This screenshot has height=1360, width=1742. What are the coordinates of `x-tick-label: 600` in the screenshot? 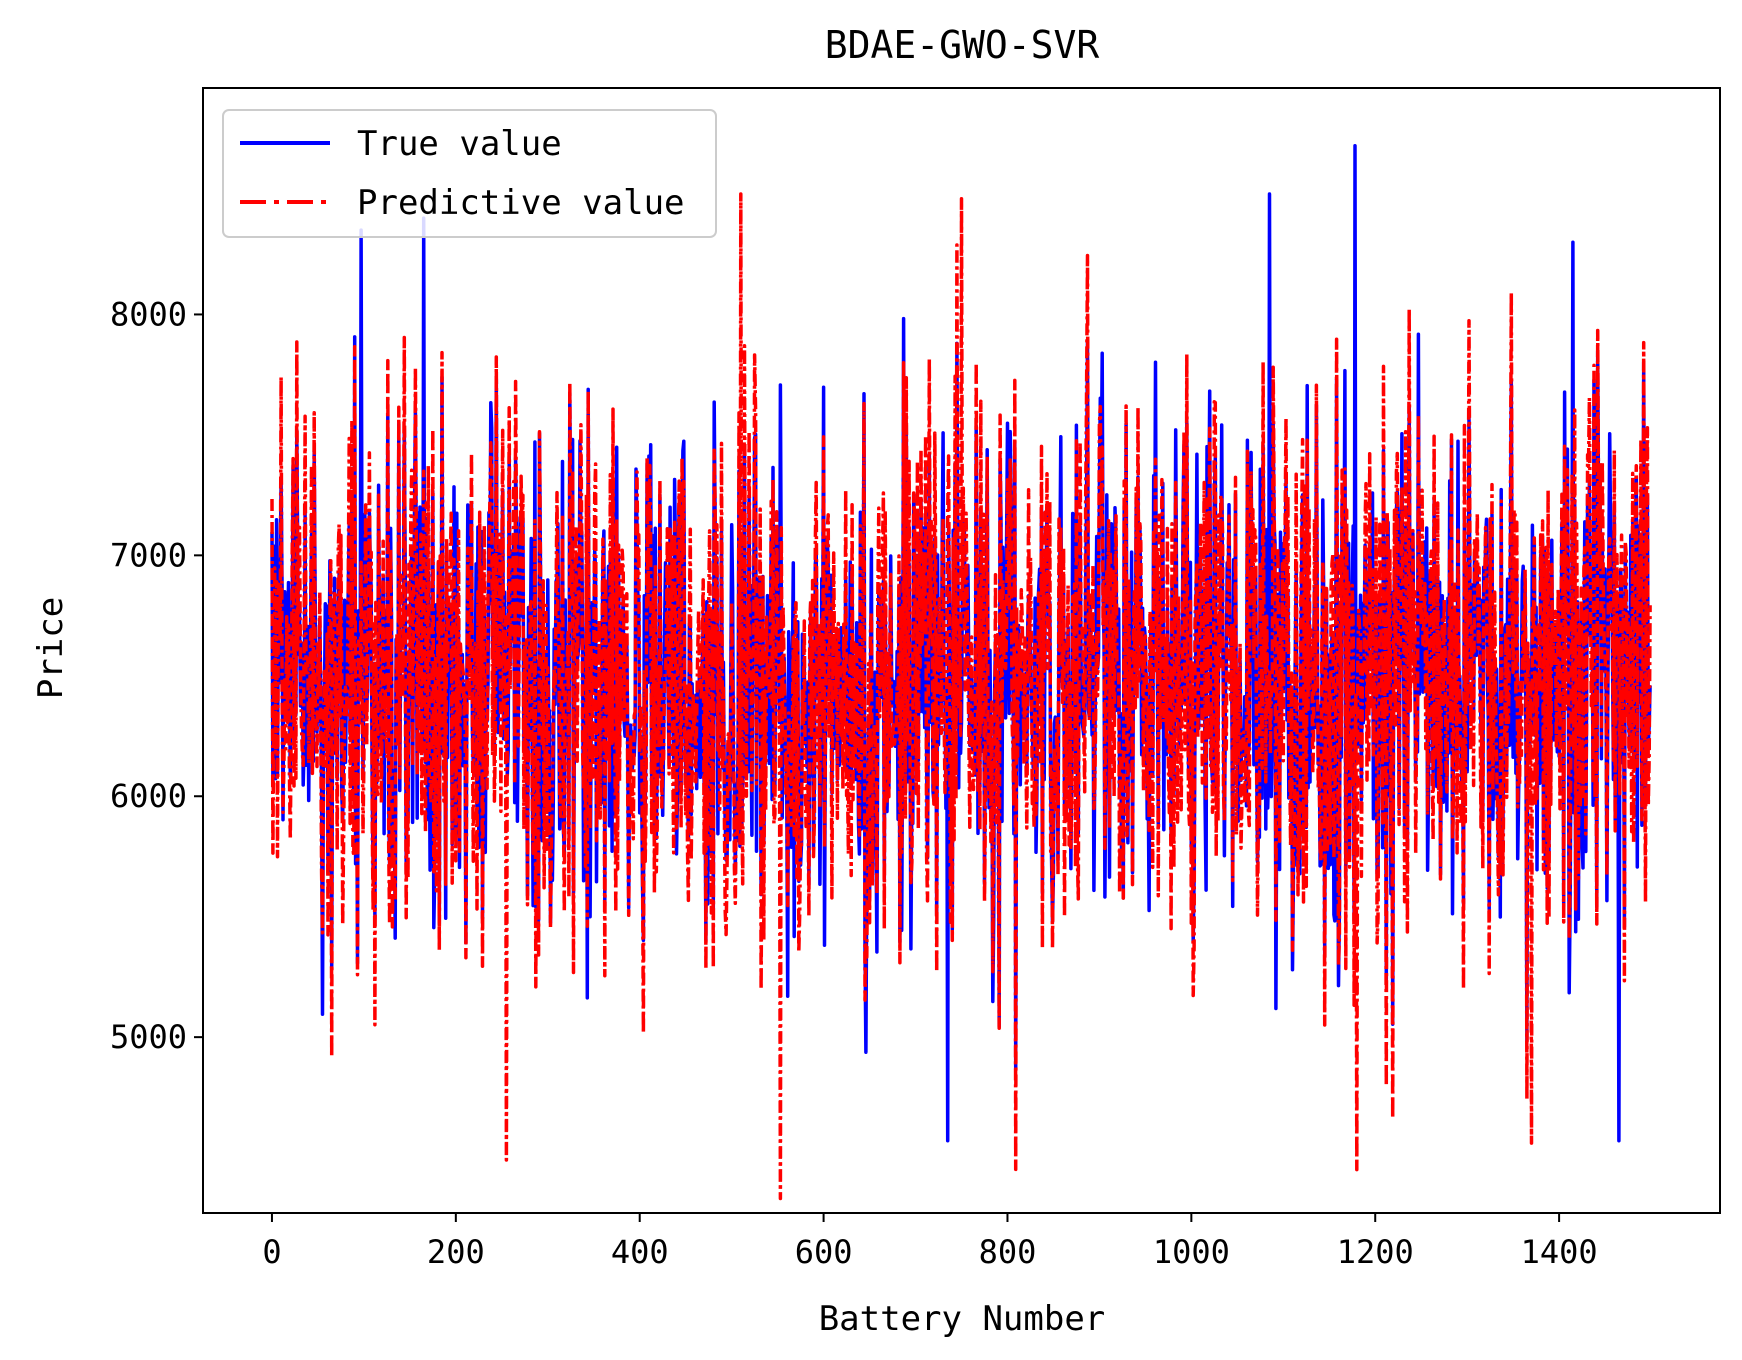 It's located at (824, 1252).